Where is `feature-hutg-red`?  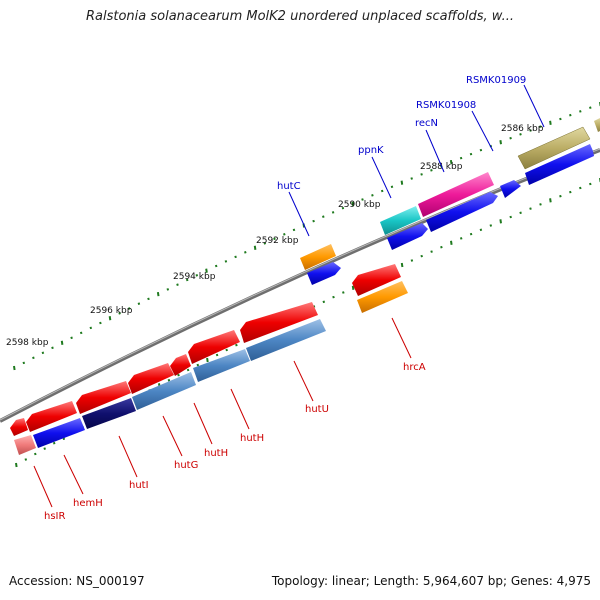 feature-hutg-red is located at coordinates (151, 378).